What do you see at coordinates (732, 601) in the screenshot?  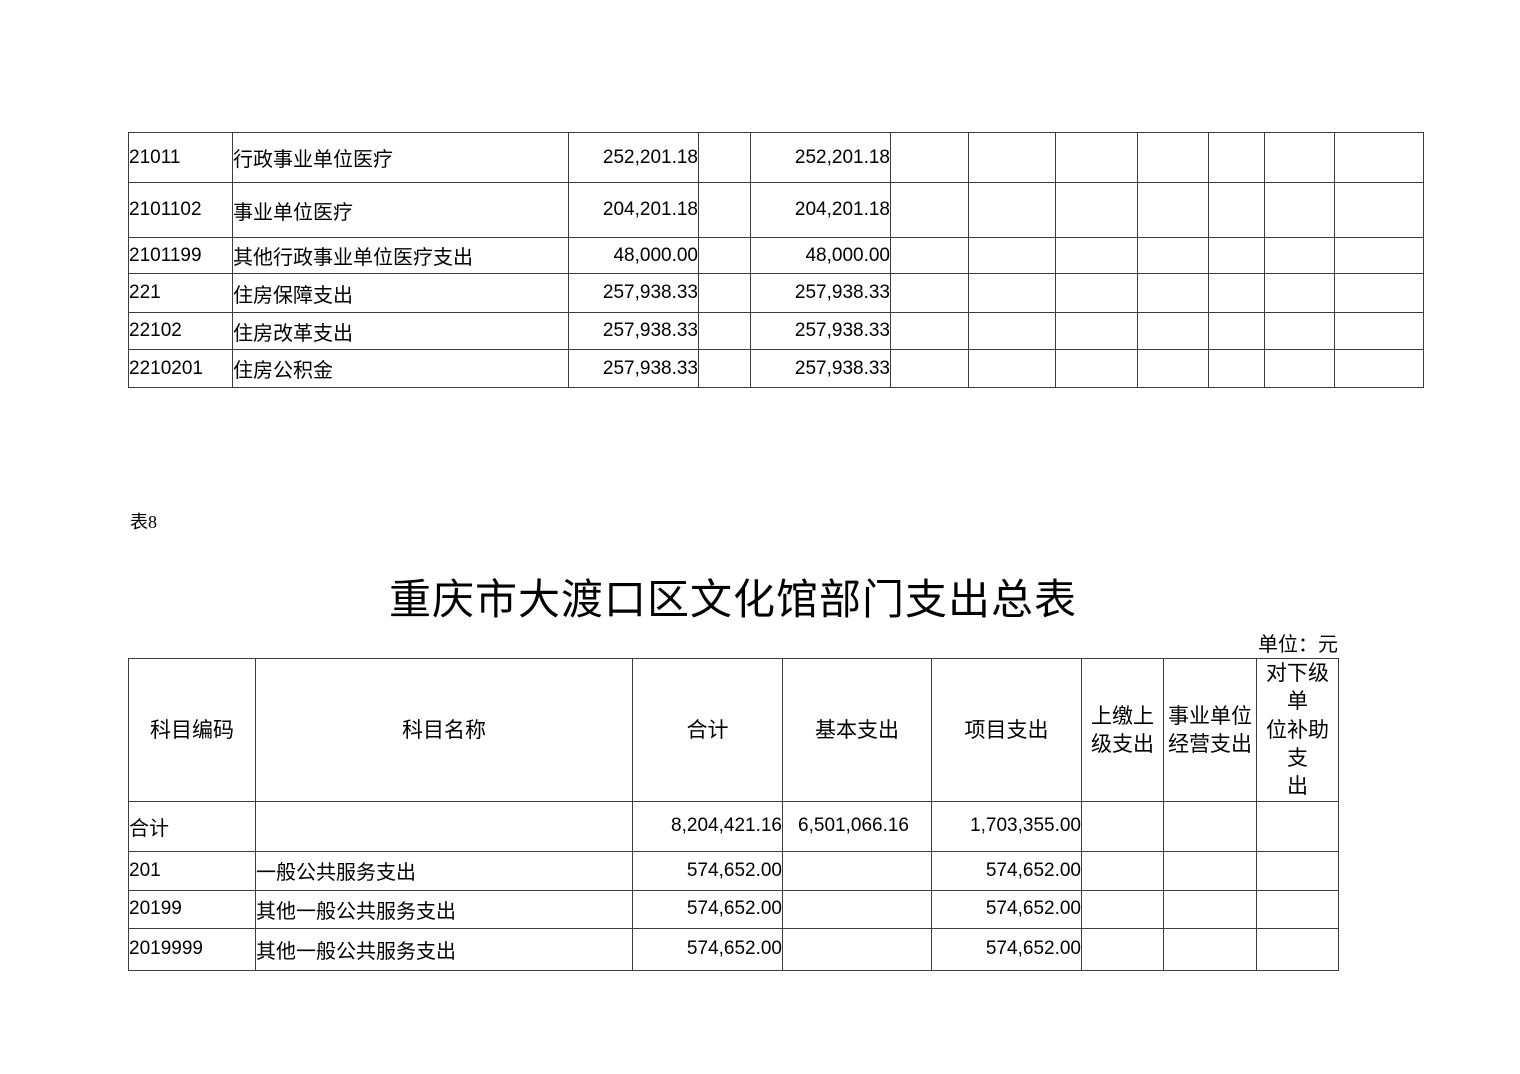 I see `page-title: 重庆市大渡口区文化馆部门支出总表` at bounding box center [732, 601].